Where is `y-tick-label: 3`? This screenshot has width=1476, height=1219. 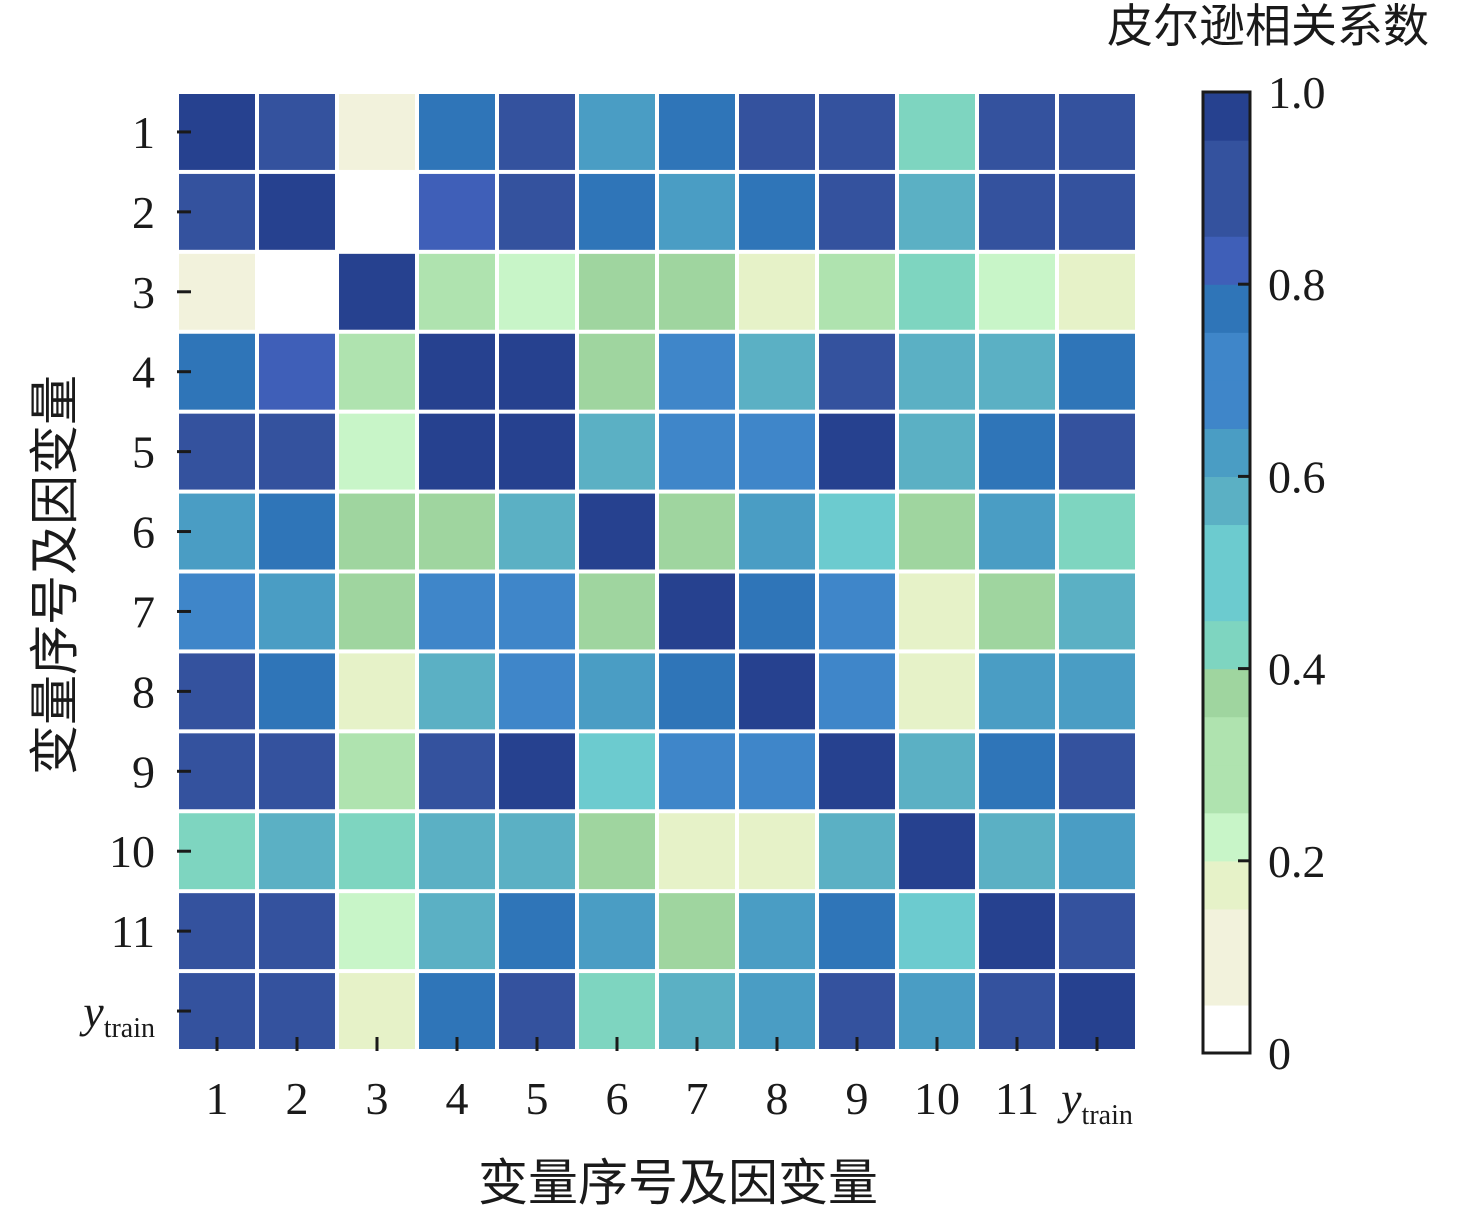
y-tick-label: 3 is located at coordinates (143, 292).